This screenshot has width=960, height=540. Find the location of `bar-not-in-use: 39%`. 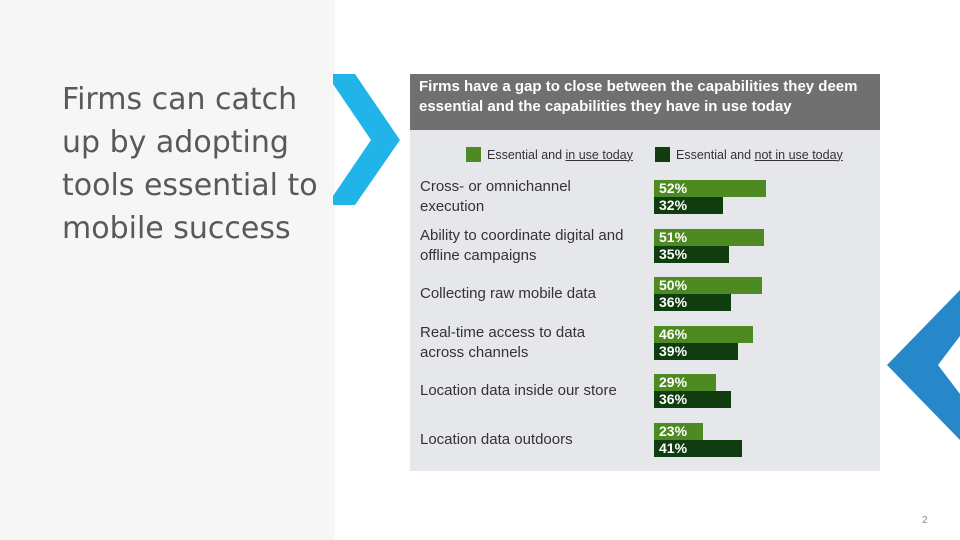

bar-not-in-use: 39% is located at coordinates (696, 351).